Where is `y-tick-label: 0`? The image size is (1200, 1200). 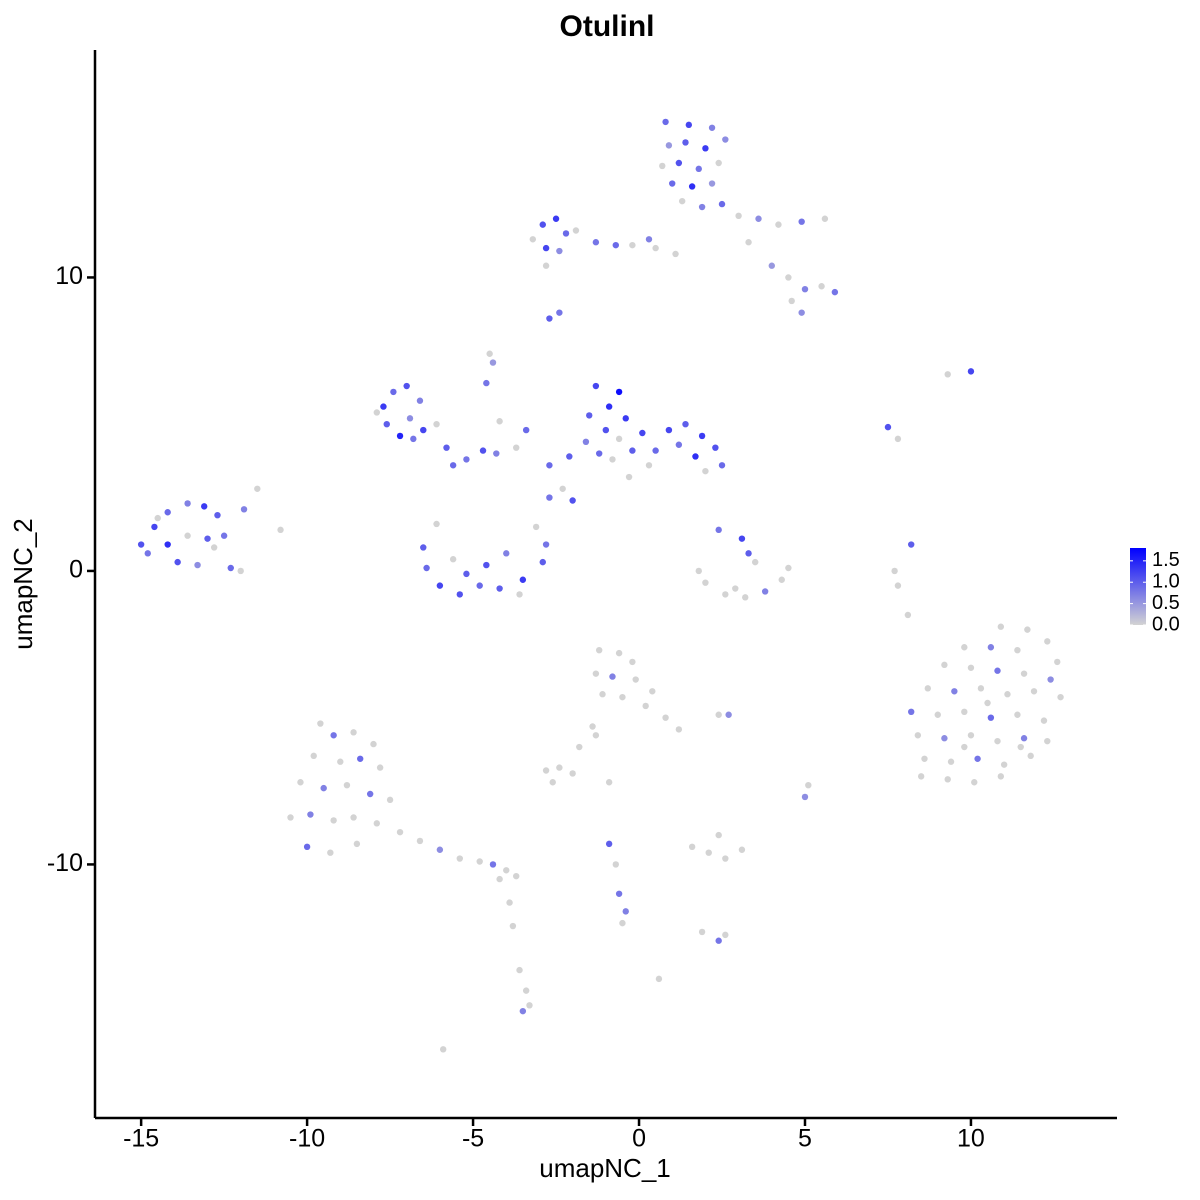 y-tick-label: 0 is located at coordinates (76, 570).